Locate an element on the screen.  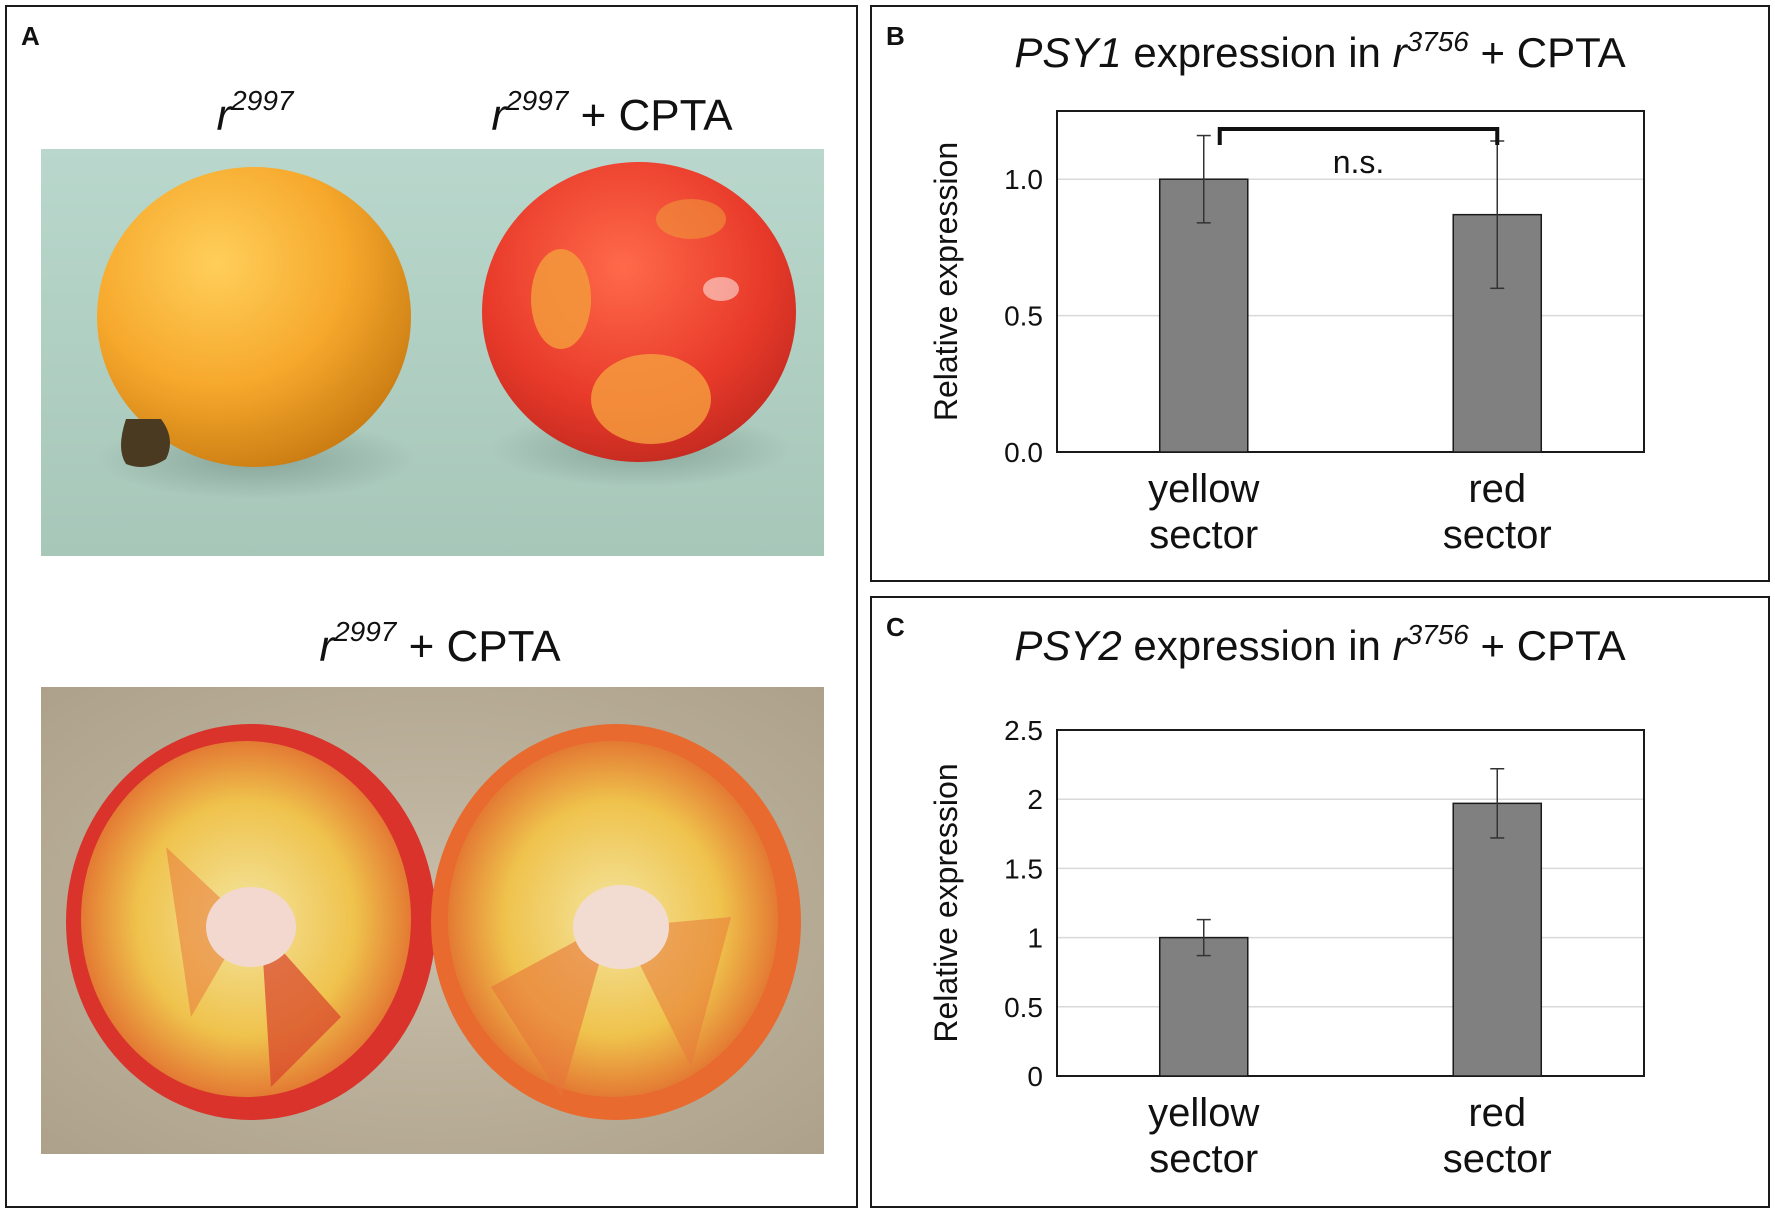
y-tick-label: 0.0 is located at coordinates (1023, 452).